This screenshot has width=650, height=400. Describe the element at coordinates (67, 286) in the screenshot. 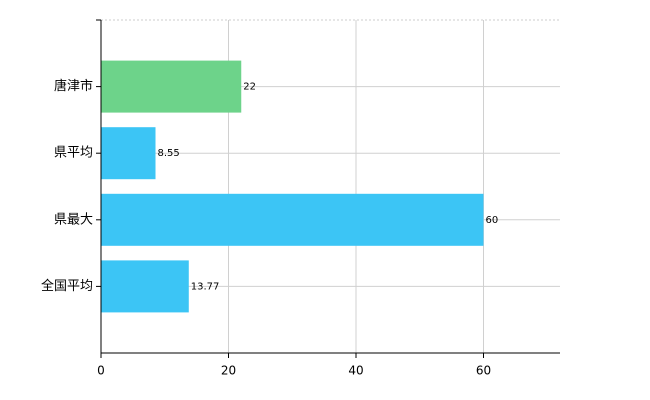

I see `y-tick-label: 全国平均` at that location.